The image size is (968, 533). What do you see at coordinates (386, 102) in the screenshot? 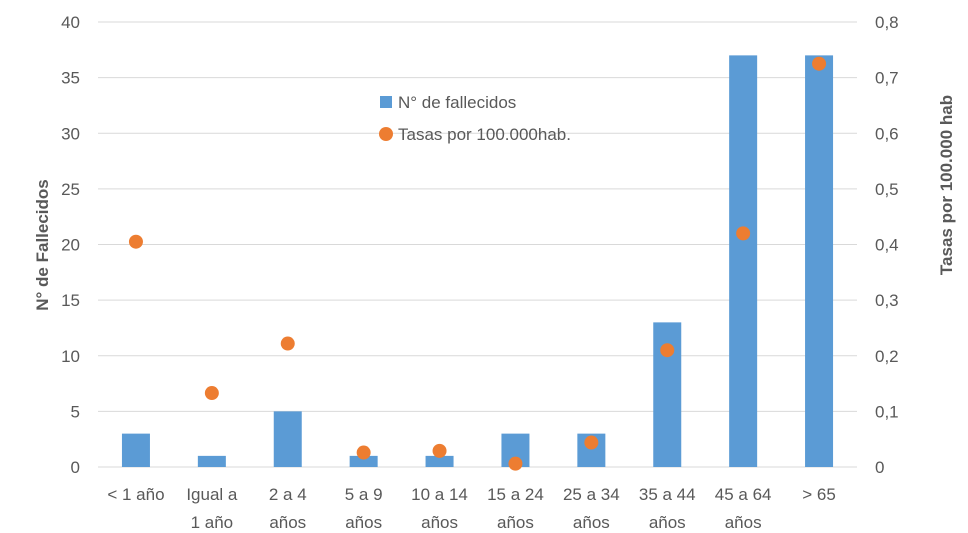
I see `legend-bar-swatch` at bounding box center [386, 102].